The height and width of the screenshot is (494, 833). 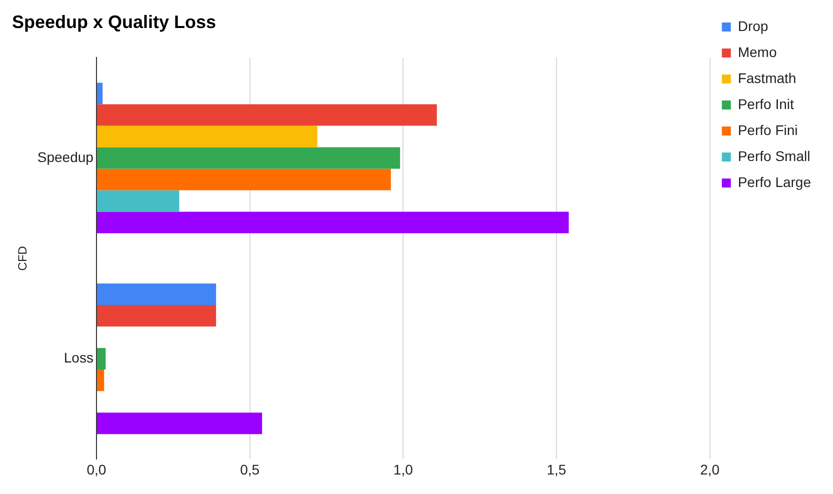 What do you see at coordinates (710, 469) in the screenshot?
I see `x-tick-label: 2,0` at bounding box center [710, 469].